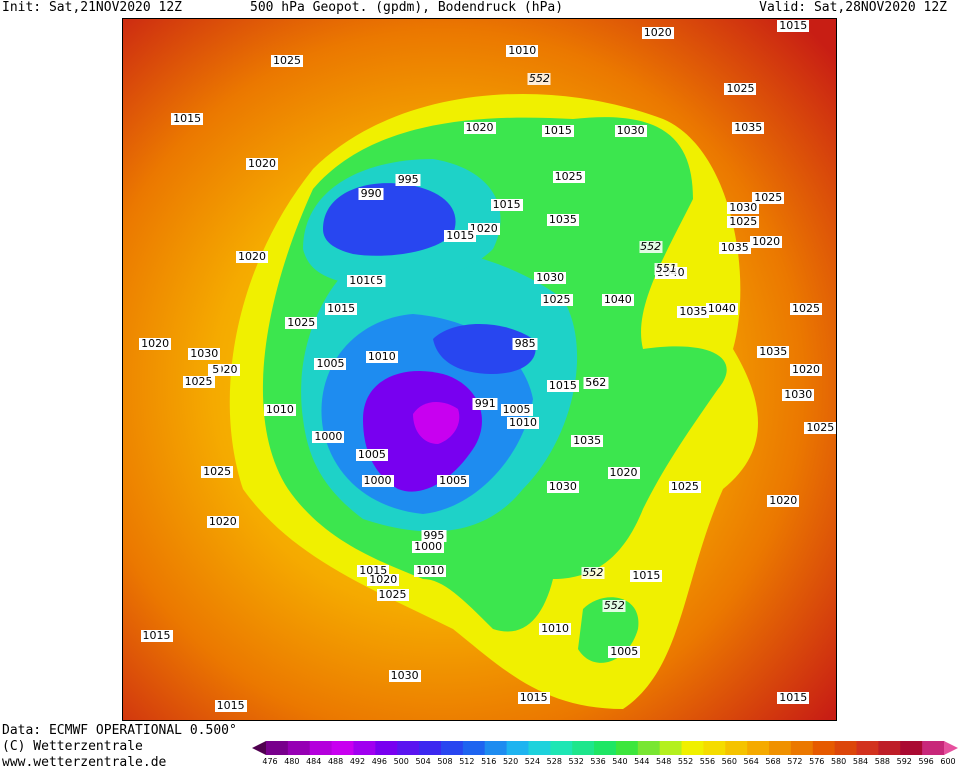 The height and width of the screenshot is (771, 959). What do you see at coordinates (853, 7) in the screenshot?
I see `valid-time-label: Valid: Sat,28NOV2020 12Z` at bounding box center [853, 7].